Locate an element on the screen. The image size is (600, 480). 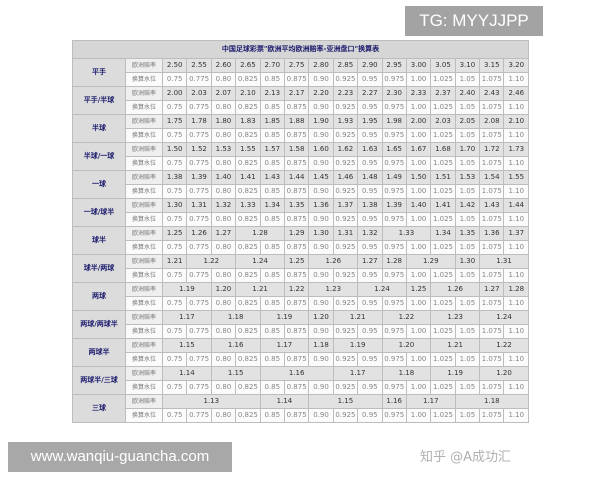
odds-cell: 1.15 is located at coordinates (235, 373).